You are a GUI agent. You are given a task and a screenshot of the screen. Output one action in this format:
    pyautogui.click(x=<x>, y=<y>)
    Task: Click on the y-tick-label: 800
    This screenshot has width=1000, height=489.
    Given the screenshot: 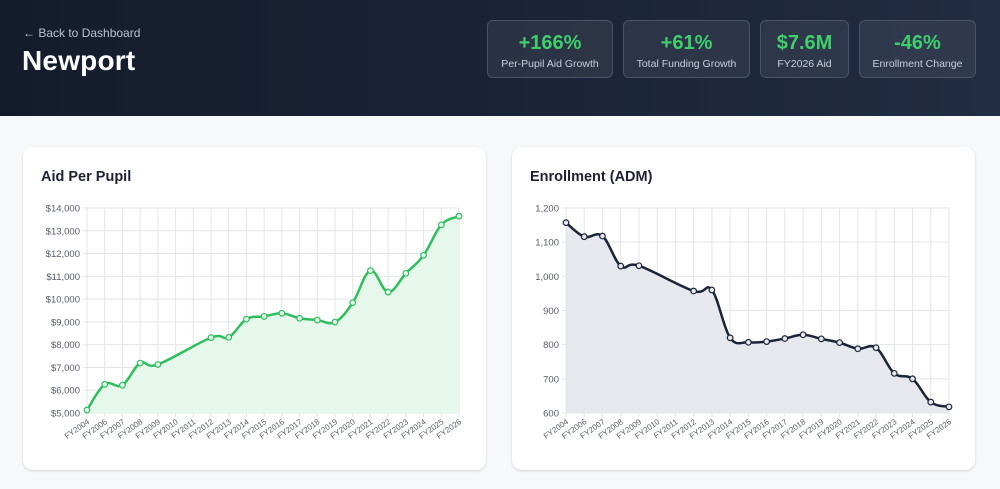 What is the action you would take?
    pyautogui.click(x=551, y=345)
    